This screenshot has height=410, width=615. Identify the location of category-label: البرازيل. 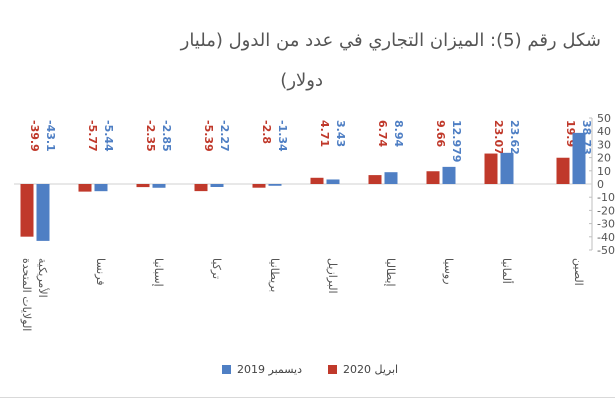
(332, 276).